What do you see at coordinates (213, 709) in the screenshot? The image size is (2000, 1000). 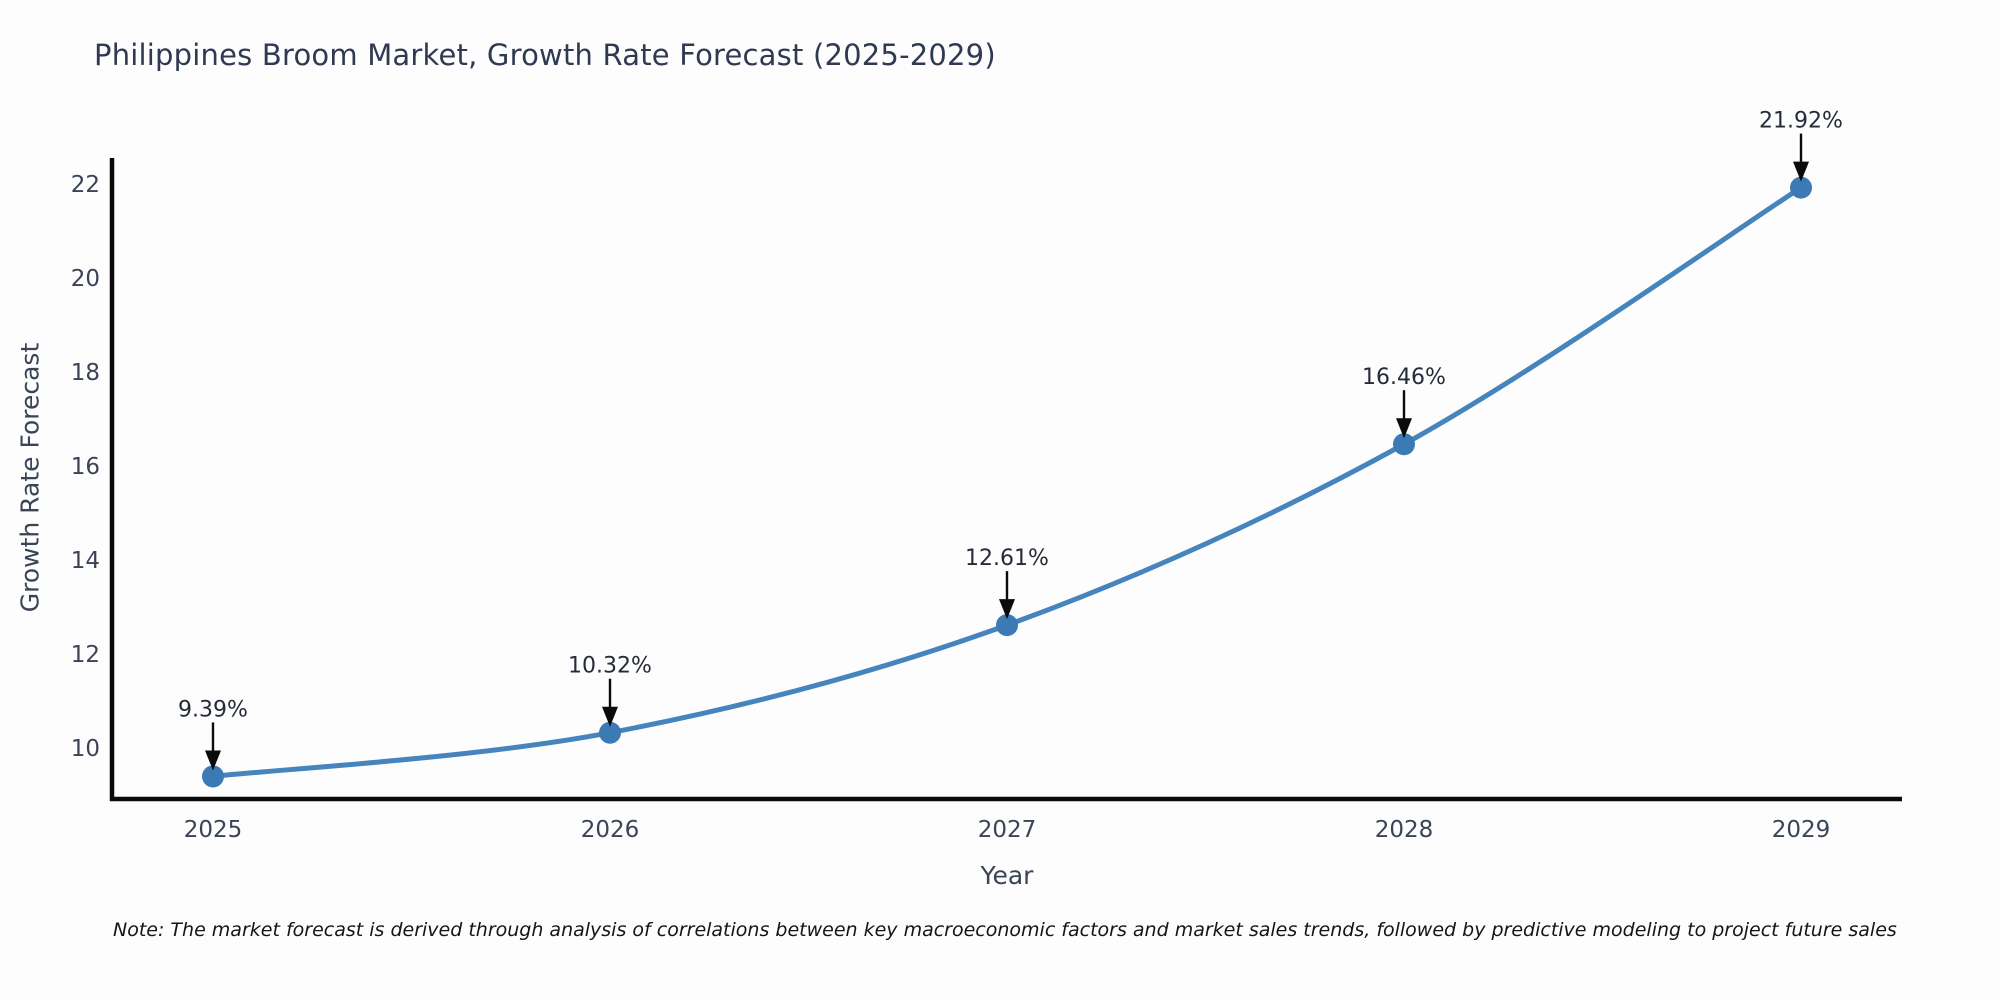 I see `data-point-label: 9.39%` at bounding box center [213, 709].